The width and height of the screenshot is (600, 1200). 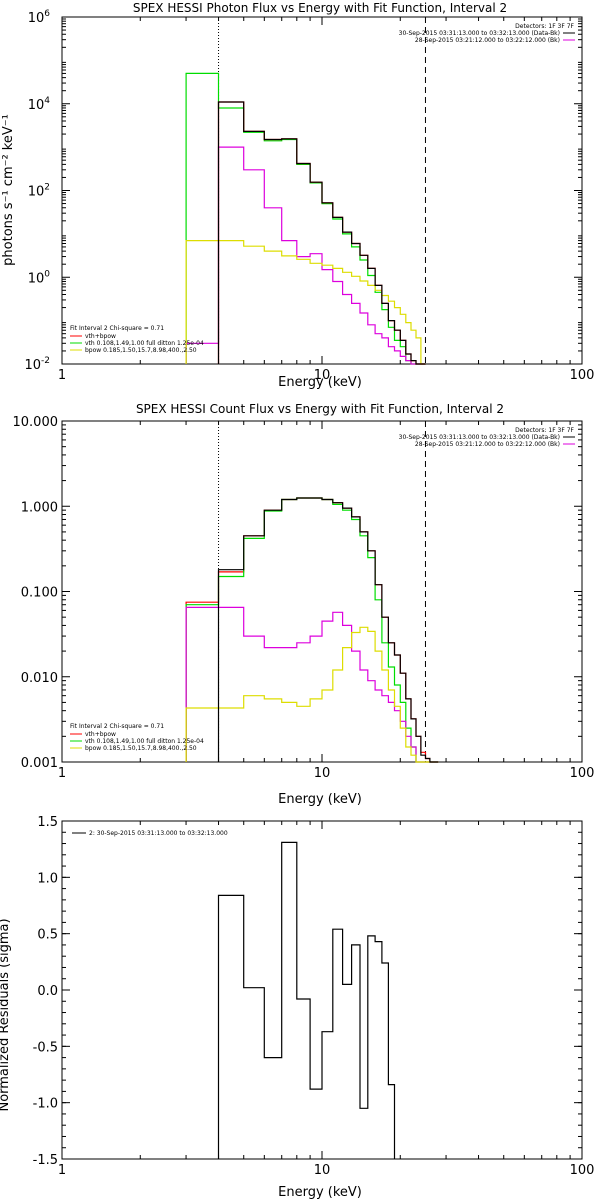 I want to click on y-tick-label: 0.001, so click(x=39, y=763).